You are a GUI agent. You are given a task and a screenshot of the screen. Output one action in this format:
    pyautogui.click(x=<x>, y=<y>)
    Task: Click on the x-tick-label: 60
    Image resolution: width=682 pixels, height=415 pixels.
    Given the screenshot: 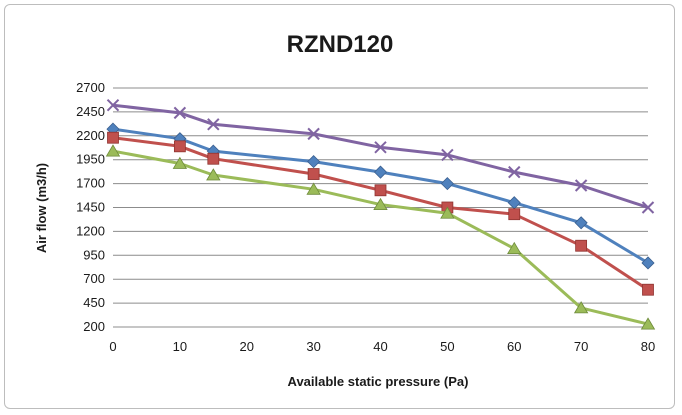 What is the action you would take?
    pyautogui.click(x=514, y=346)
    